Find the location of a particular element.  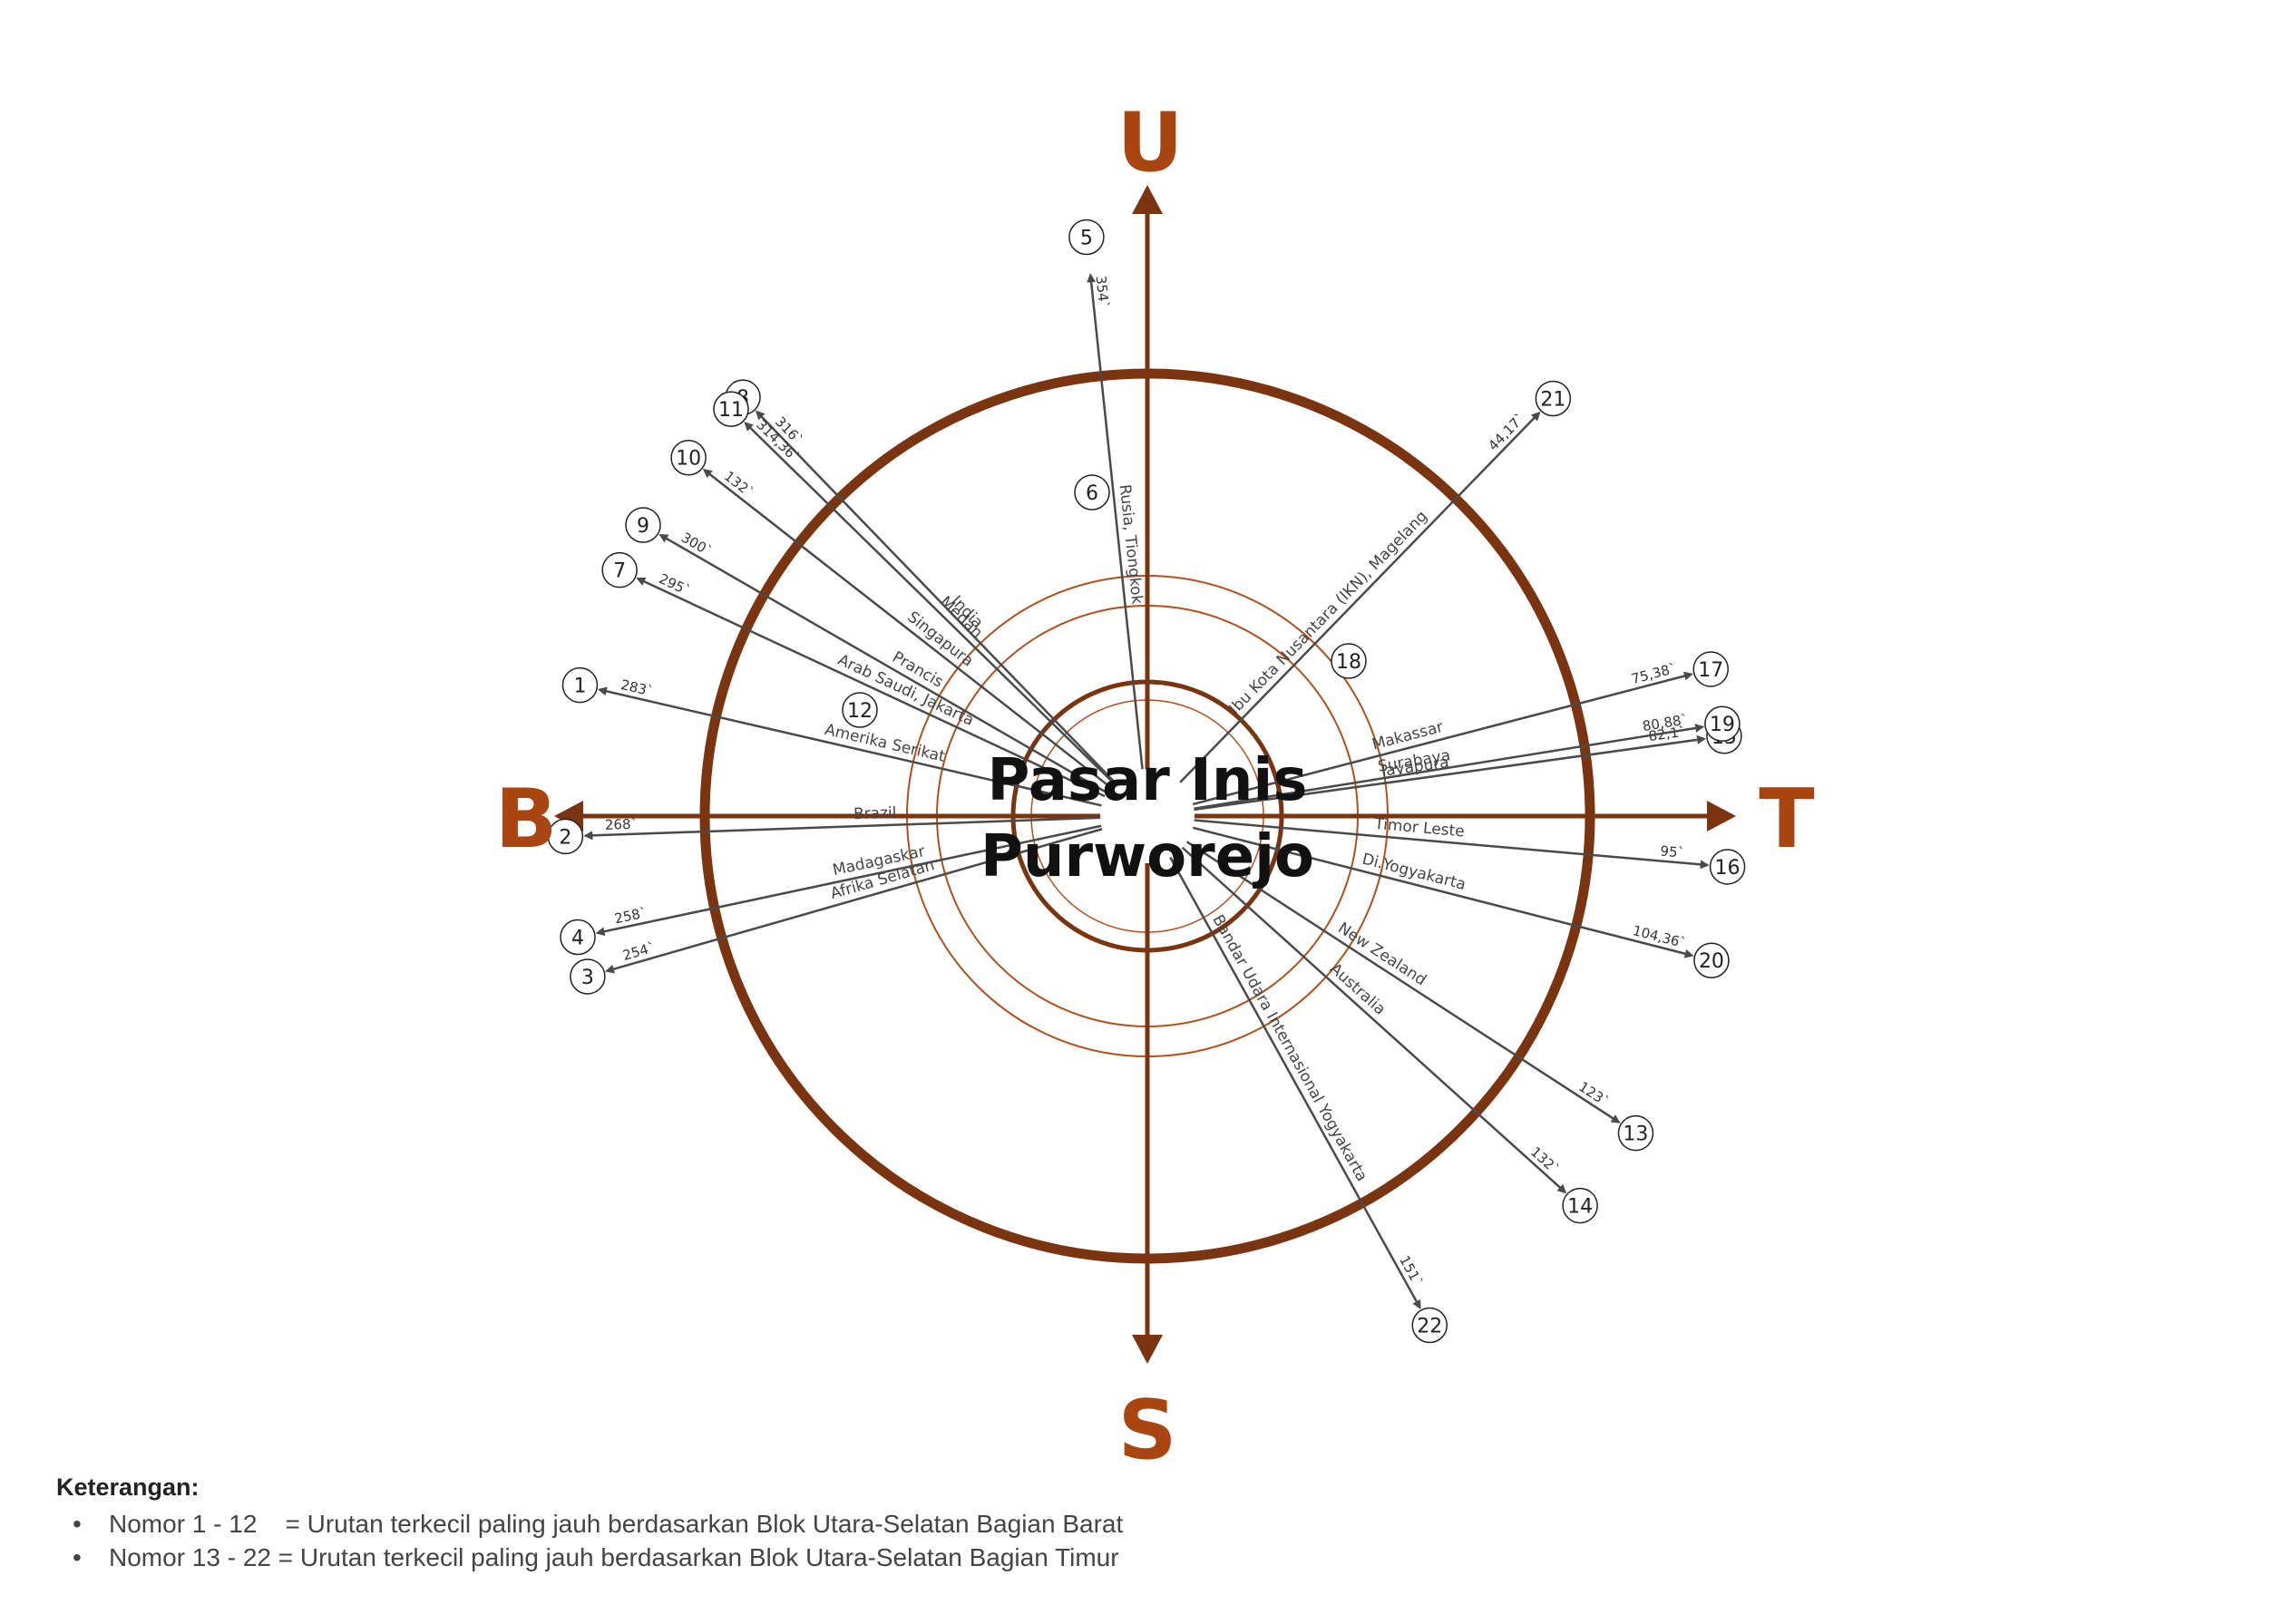

number-label: 12 is located at coordinates (860, 711).